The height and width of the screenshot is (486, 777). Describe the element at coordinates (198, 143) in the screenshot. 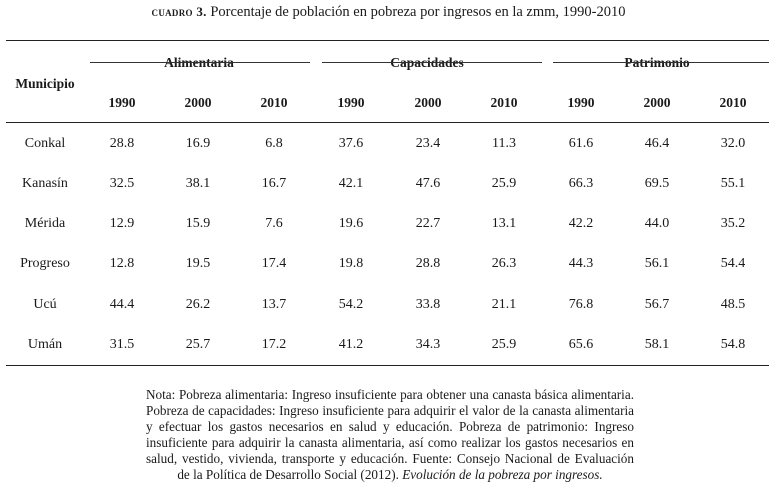

I see `table-cell: 16.9` at that location.